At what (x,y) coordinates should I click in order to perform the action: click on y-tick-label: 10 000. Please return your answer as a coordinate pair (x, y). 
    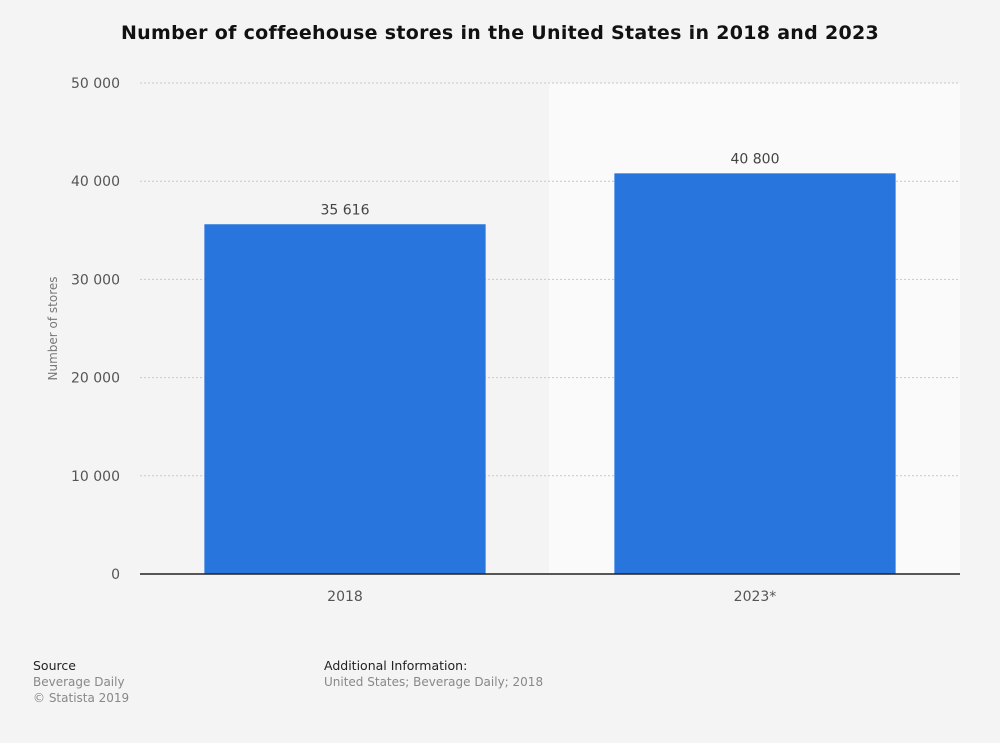
    Looking at the image, I should click on (95, 477).